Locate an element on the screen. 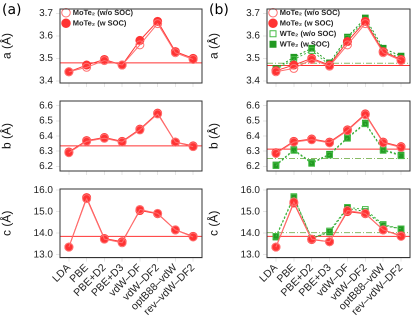 Image resolution: width=415 pixels, height=318 pixels. chart-title: (a) is located at coordinates (12, 10).